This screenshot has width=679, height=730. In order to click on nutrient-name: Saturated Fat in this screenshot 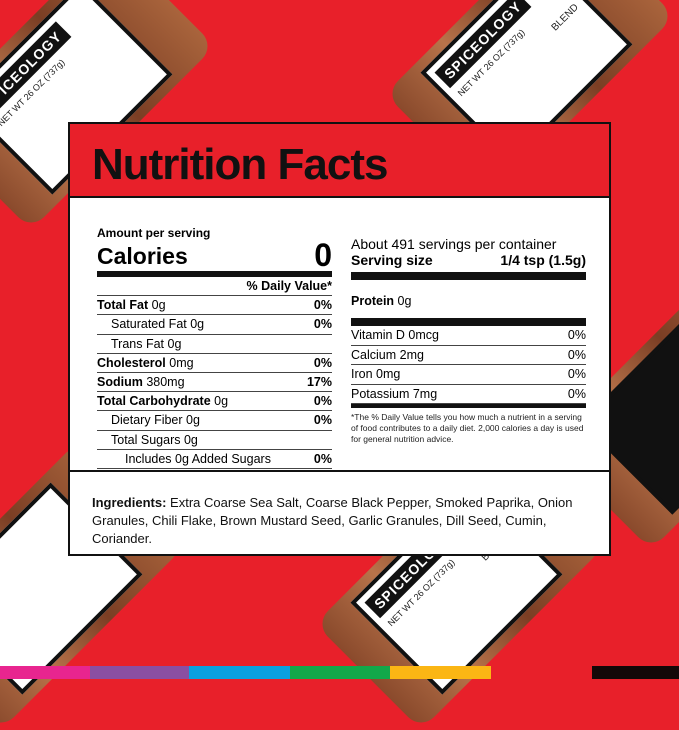, I will do `click(149, 324)`.